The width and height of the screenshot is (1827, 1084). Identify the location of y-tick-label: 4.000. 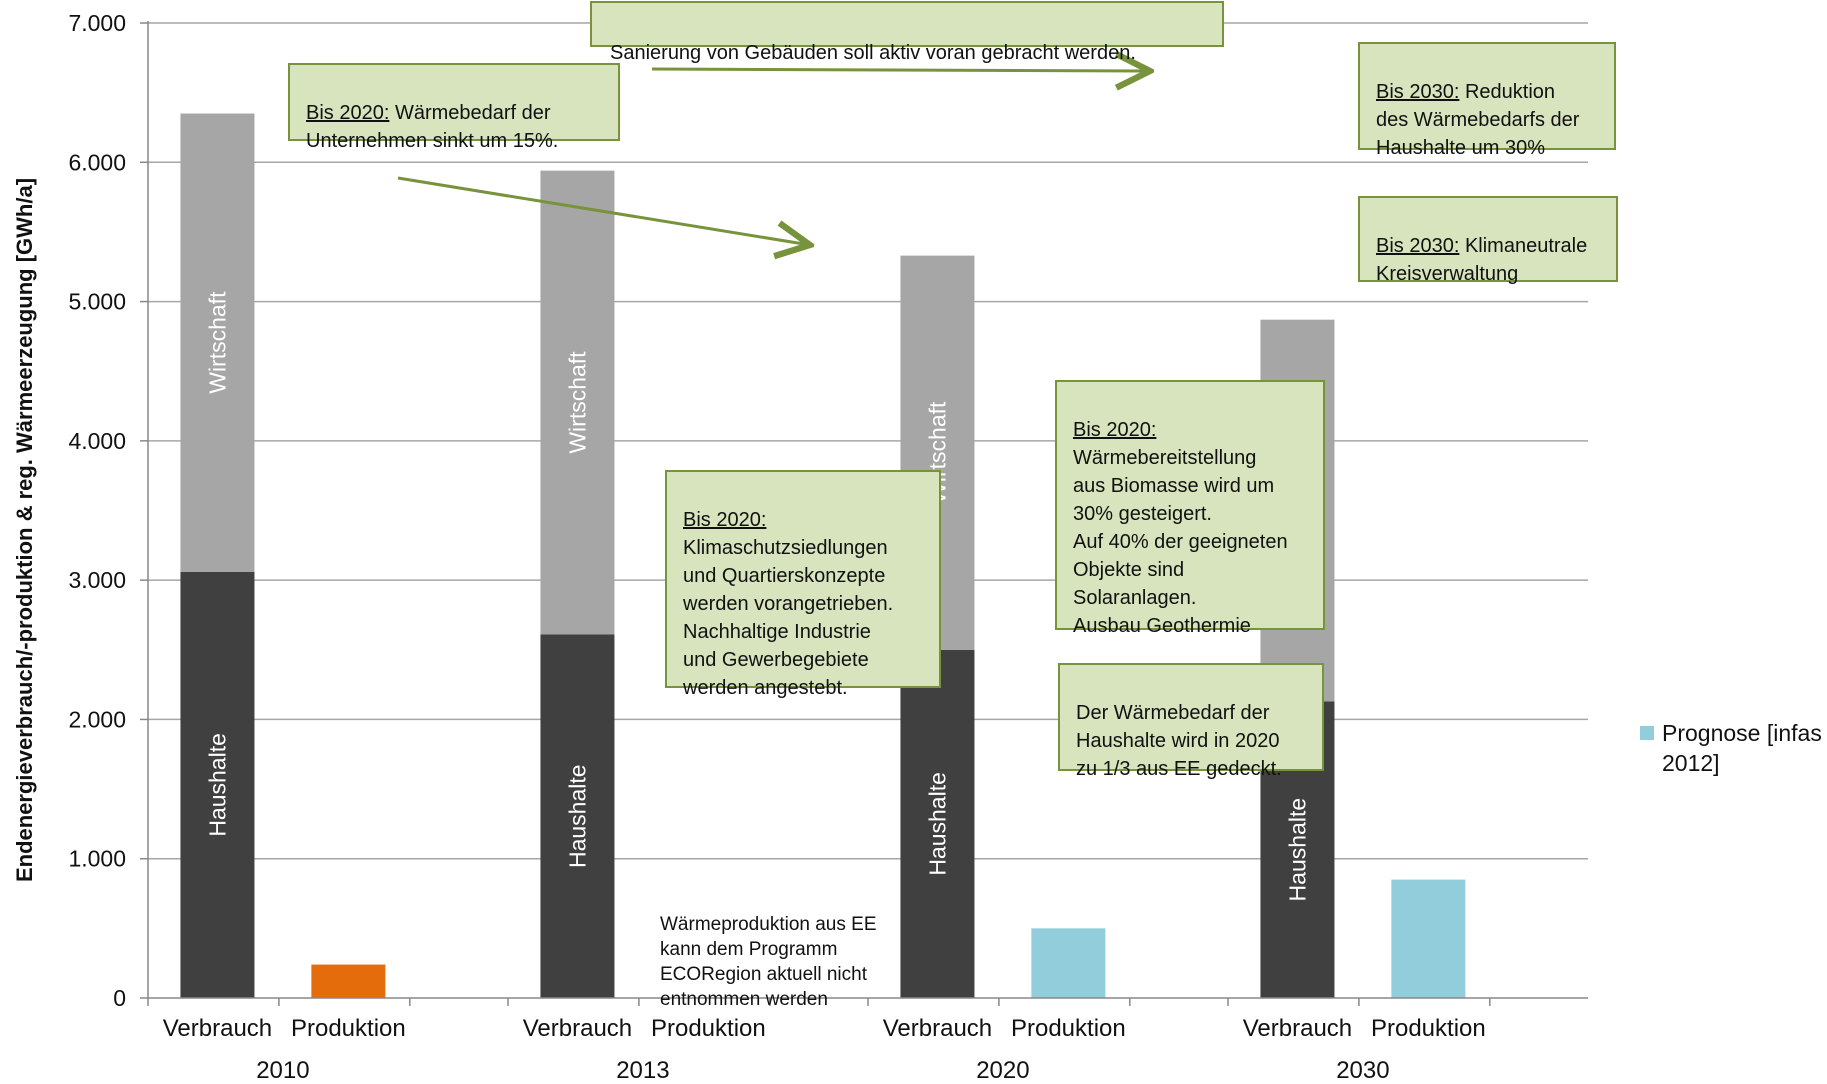
(97, 441).